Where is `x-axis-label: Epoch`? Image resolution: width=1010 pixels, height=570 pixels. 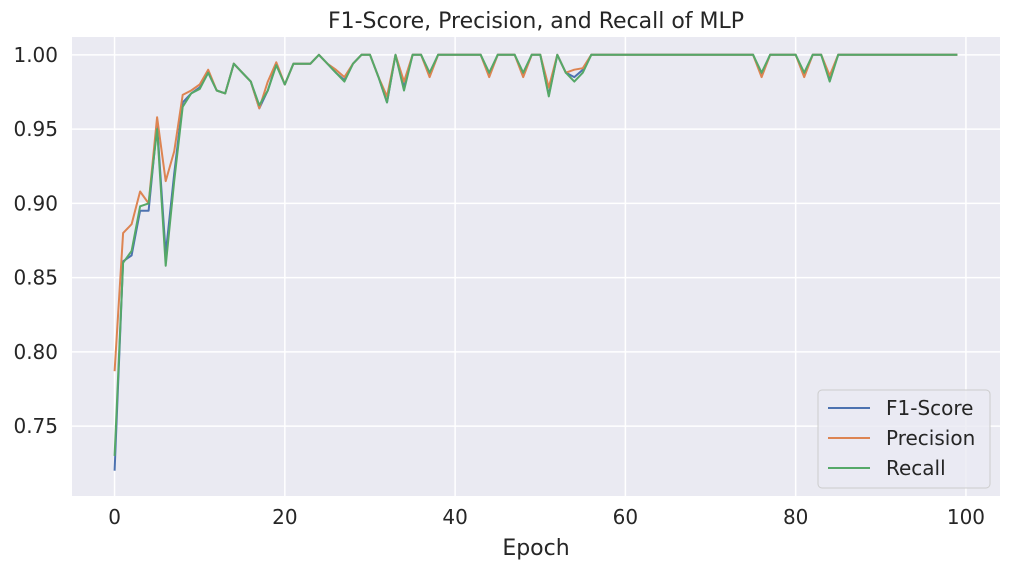 x-axis-label: Epoch is located at coordinates (535, 548).